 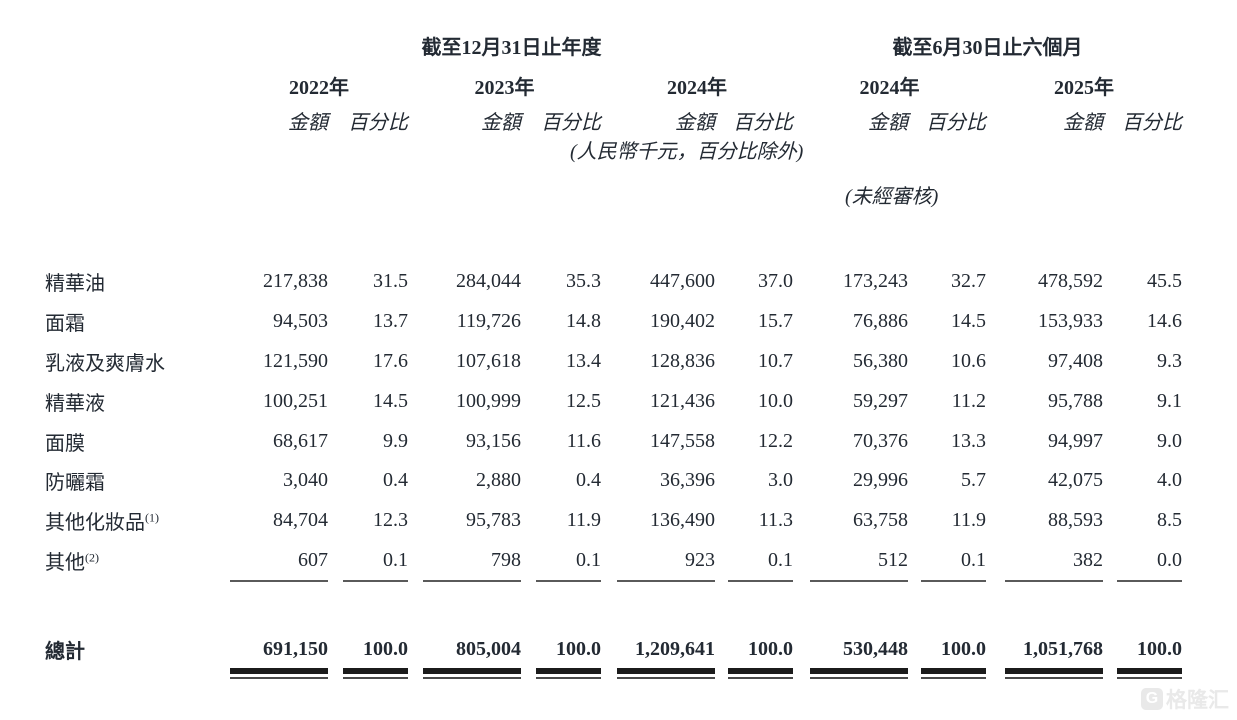 What do you see at coordinates (72, 562) in the screenshot?
I see `row-label: 其他(2)` at bounding box center [72, 562].